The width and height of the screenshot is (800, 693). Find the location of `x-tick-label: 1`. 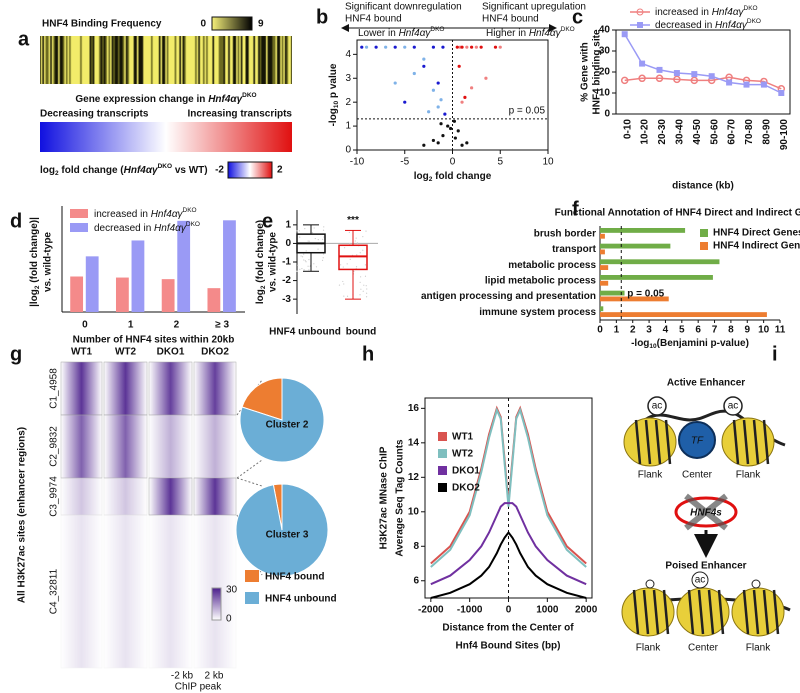

x-tick-label: 1 is located at coordinates (131, 325).